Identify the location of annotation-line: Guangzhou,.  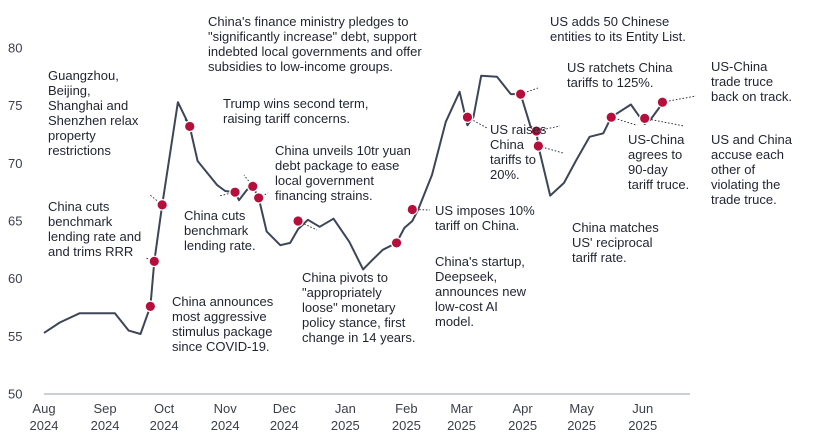
(83, 75).